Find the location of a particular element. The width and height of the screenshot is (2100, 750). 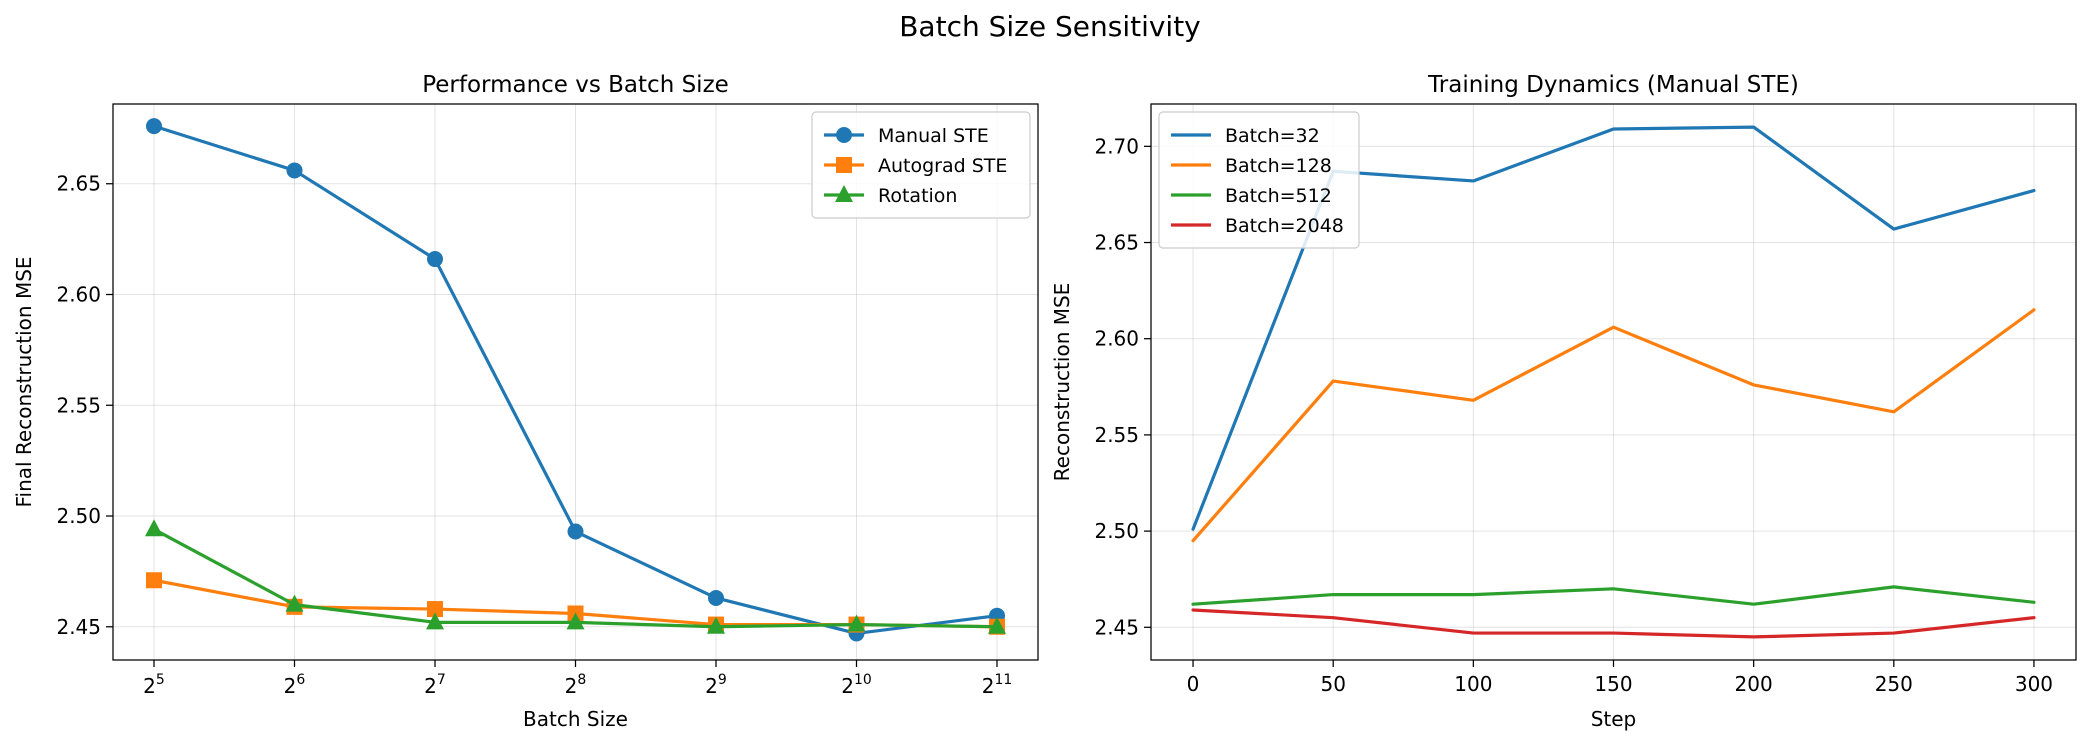

legend-item-batch-128: Batch=128 is located at coordinates (1251, 166).